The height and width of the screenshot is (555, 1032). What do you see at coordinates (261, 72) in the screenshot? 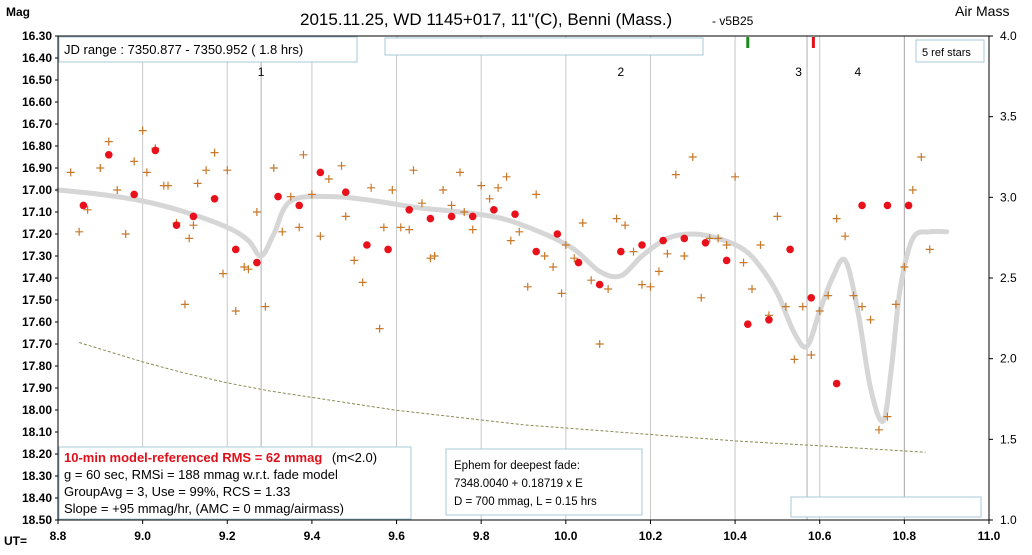
I see `event-label: 1` at bounding box center [261, 72].